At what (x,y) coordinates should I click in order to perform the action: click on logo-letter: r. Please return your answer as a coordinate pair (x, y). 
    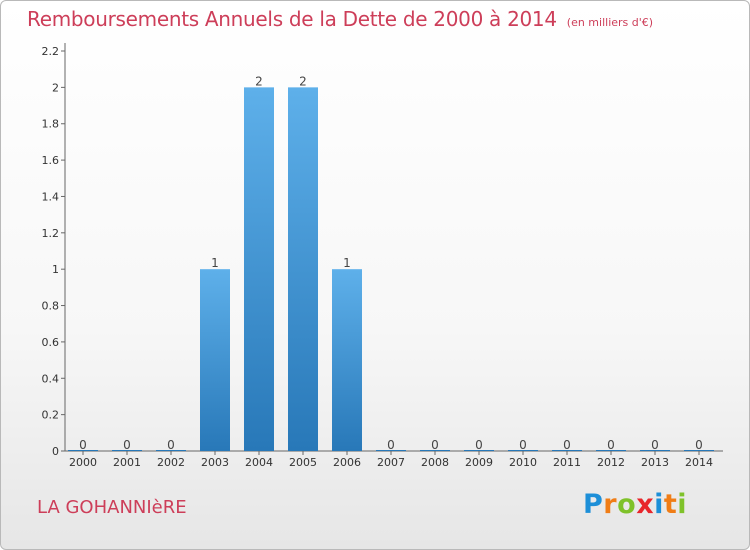
    Looking at the image, I should click on (610, 504).